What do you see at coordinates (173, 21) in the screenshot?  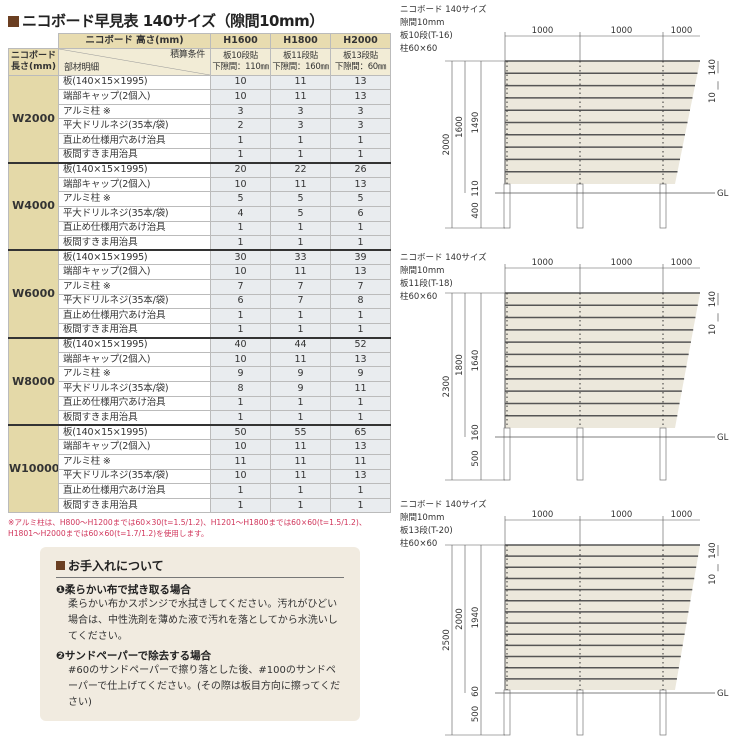 I see `title-text: ニコボード早見表 140サイズ（隙間10mm）` at bounding box center [173, 21].